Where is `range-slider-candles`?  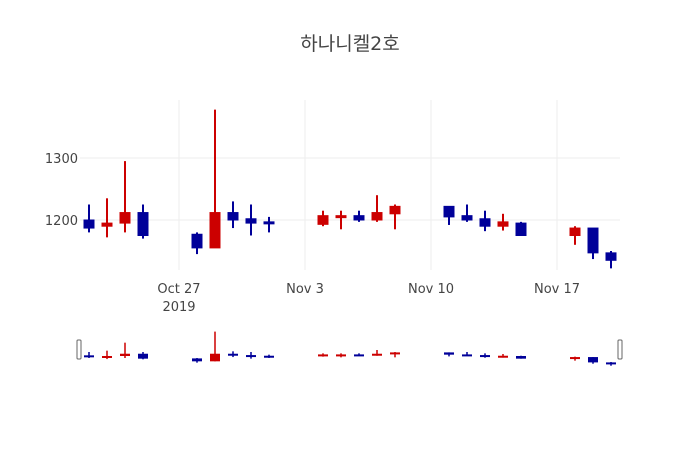
range-slider-candles is located at coordinates (350, 348).